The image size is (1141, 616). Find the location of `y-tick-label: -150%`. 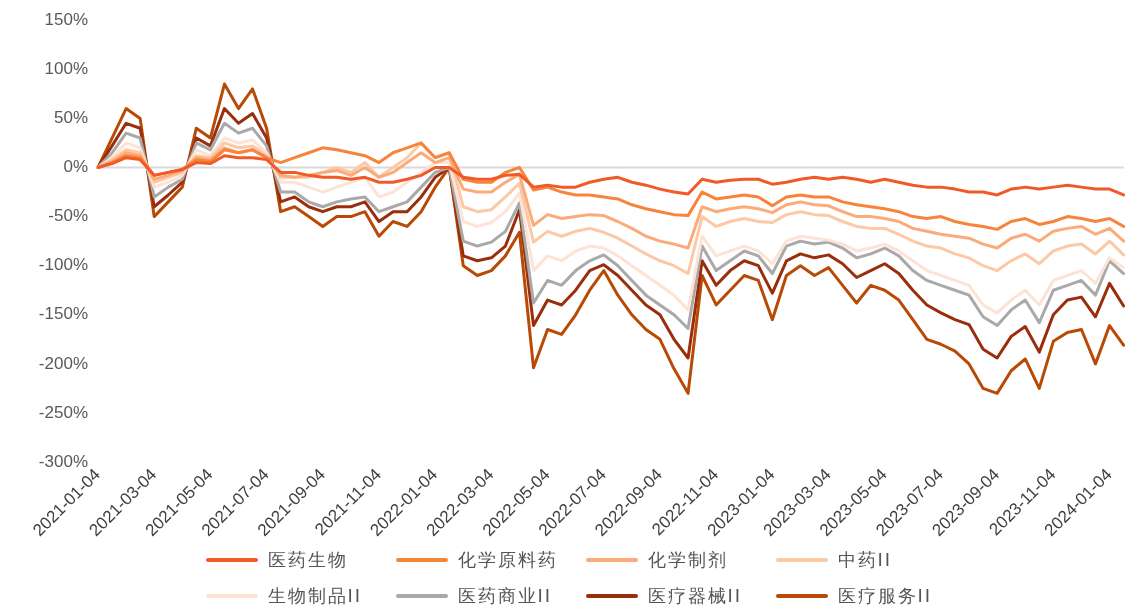

y-tick-label: -150% is located at coordinates (63, 314).